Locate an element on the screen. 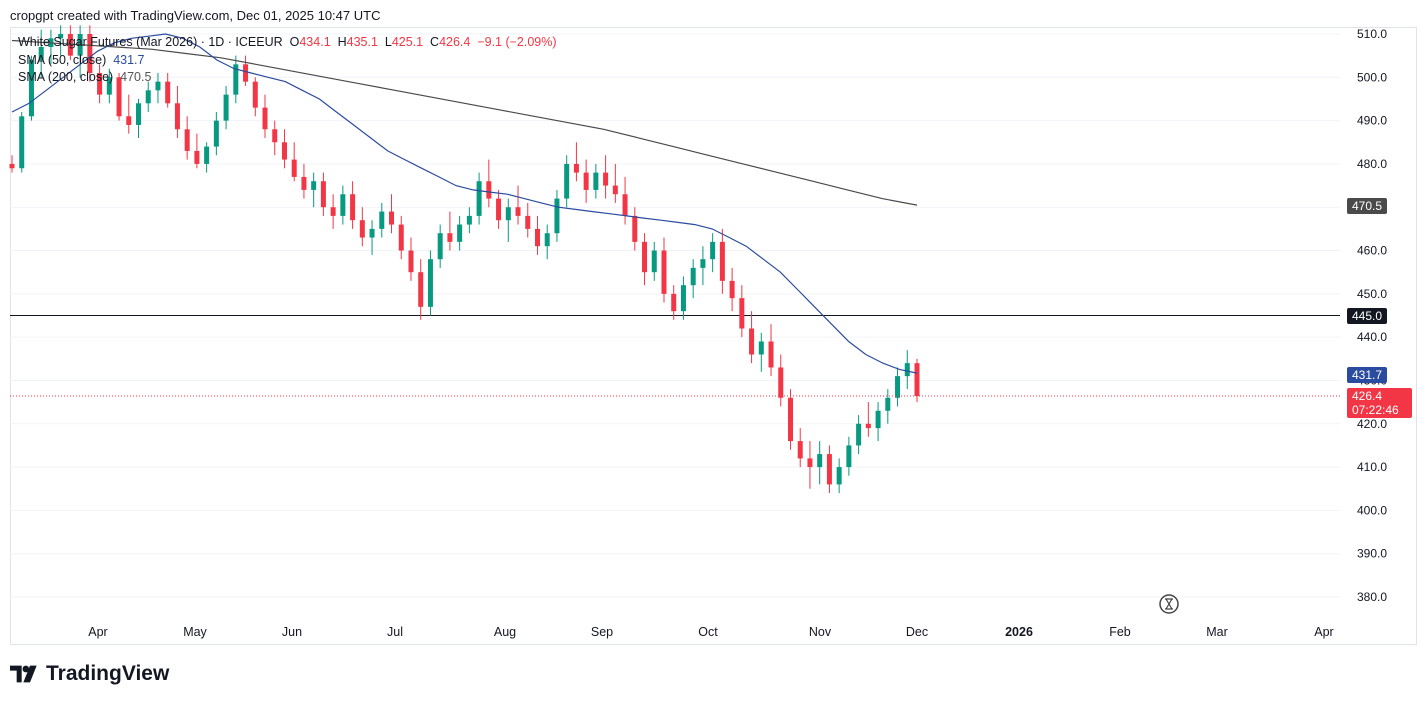  open-value: 434.1 is located at coordinates (315, 42).